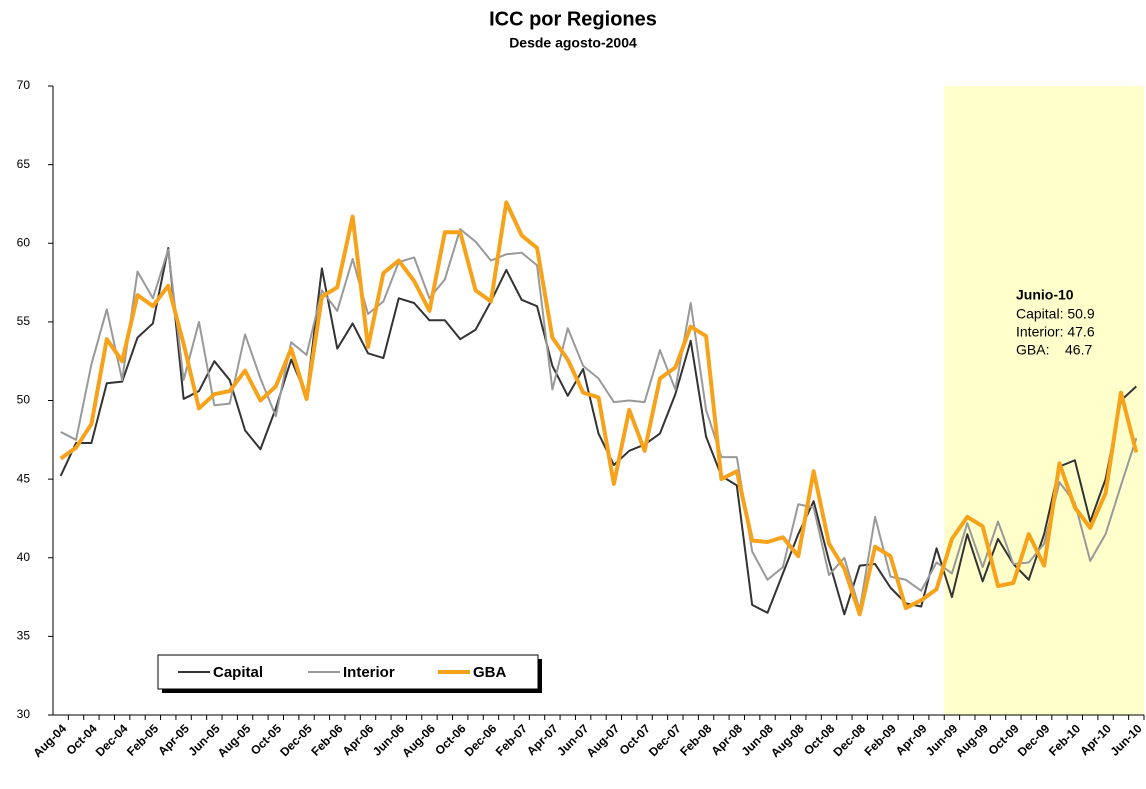 Image resolution: width=1146 pixels, height=789 pixels. Describe the element at coordinates (296, 740) in the screenshot. I see `x-tick-label: Dec-05` at that location.